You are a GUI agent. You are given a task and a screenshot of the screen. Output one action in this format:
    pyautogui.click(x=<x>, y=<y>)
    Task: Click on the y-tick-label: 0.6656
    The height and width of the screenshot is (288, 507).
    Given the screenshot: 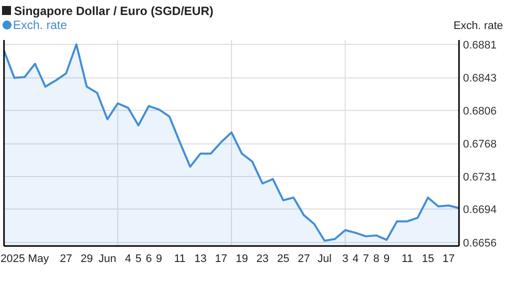 What is the action you would take?
    pyautogui.click(x=480, y=243)
    